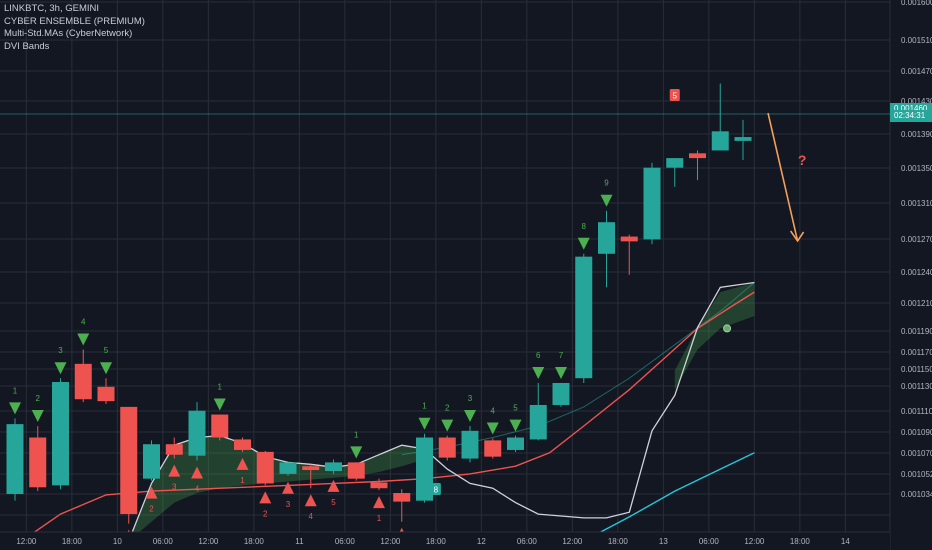  Describe the element at coordinates (606, 183) in the screenshot. I see `signal-count: 9` at that location.